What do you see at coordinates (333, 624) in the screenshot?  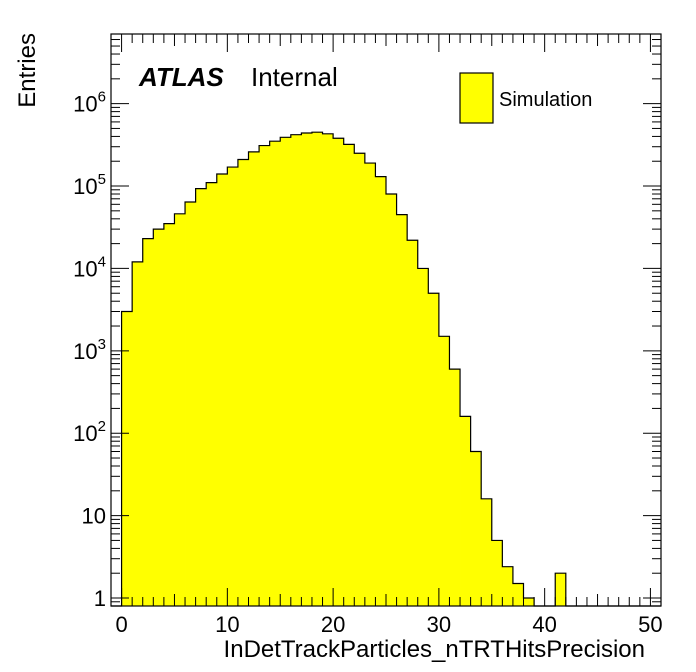 I see `x-tick-label: 20` at bounding box center [333, 624].